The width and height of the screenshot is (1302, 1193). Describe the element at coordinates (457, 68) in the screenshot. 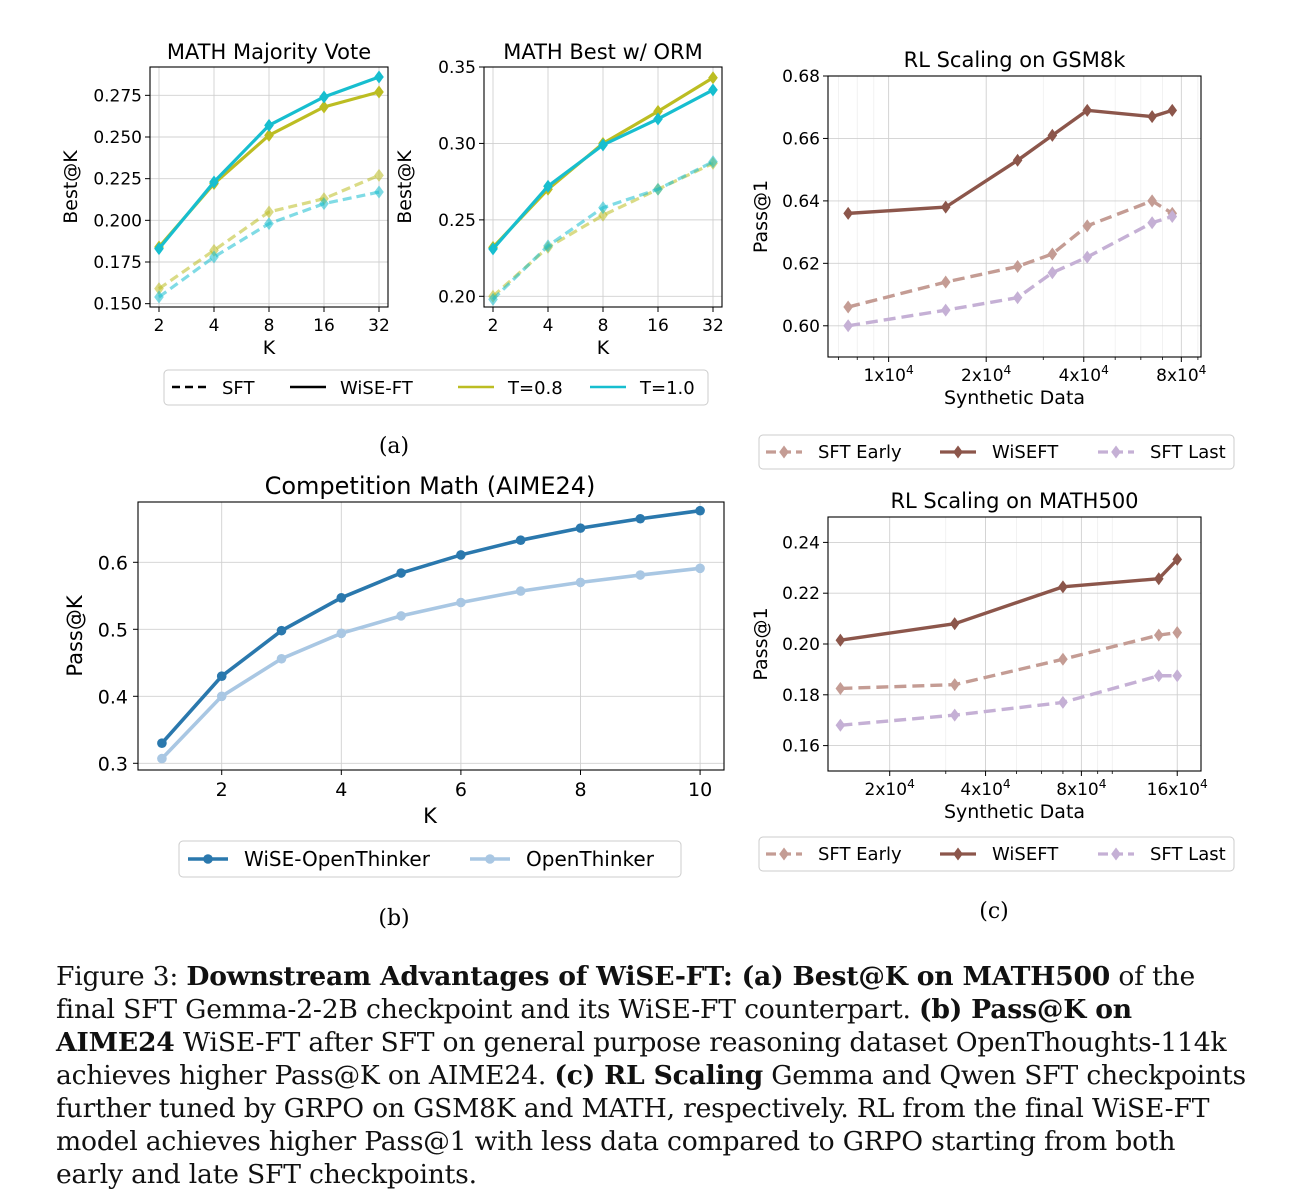

I see `y-tick-label: 0.35` at that location.